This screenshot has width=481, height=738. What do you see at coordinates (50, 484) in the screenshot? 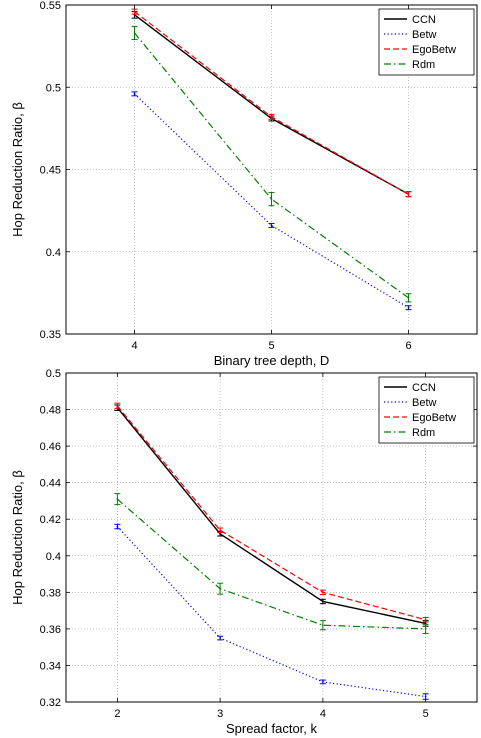
I see `y-tick-label: 0.44` at bounding box center [50, 484].